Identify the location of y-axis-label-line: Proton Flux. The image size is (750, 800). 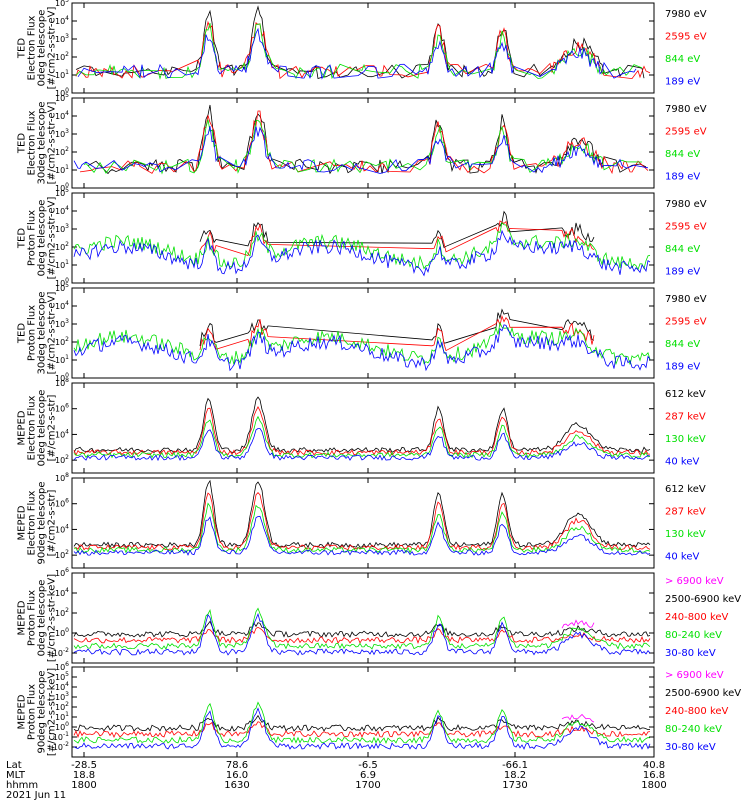
(32, 333).